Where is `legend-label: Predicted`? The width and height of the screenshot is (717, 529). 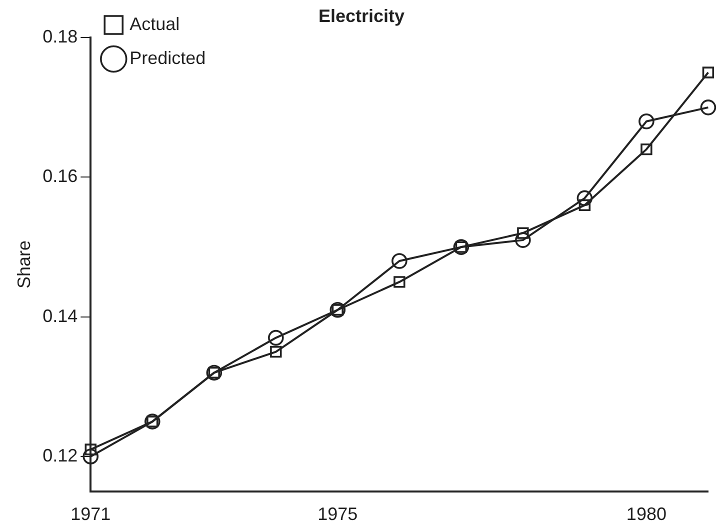
legend-label: Predicted is located at coordinates (168, 58).